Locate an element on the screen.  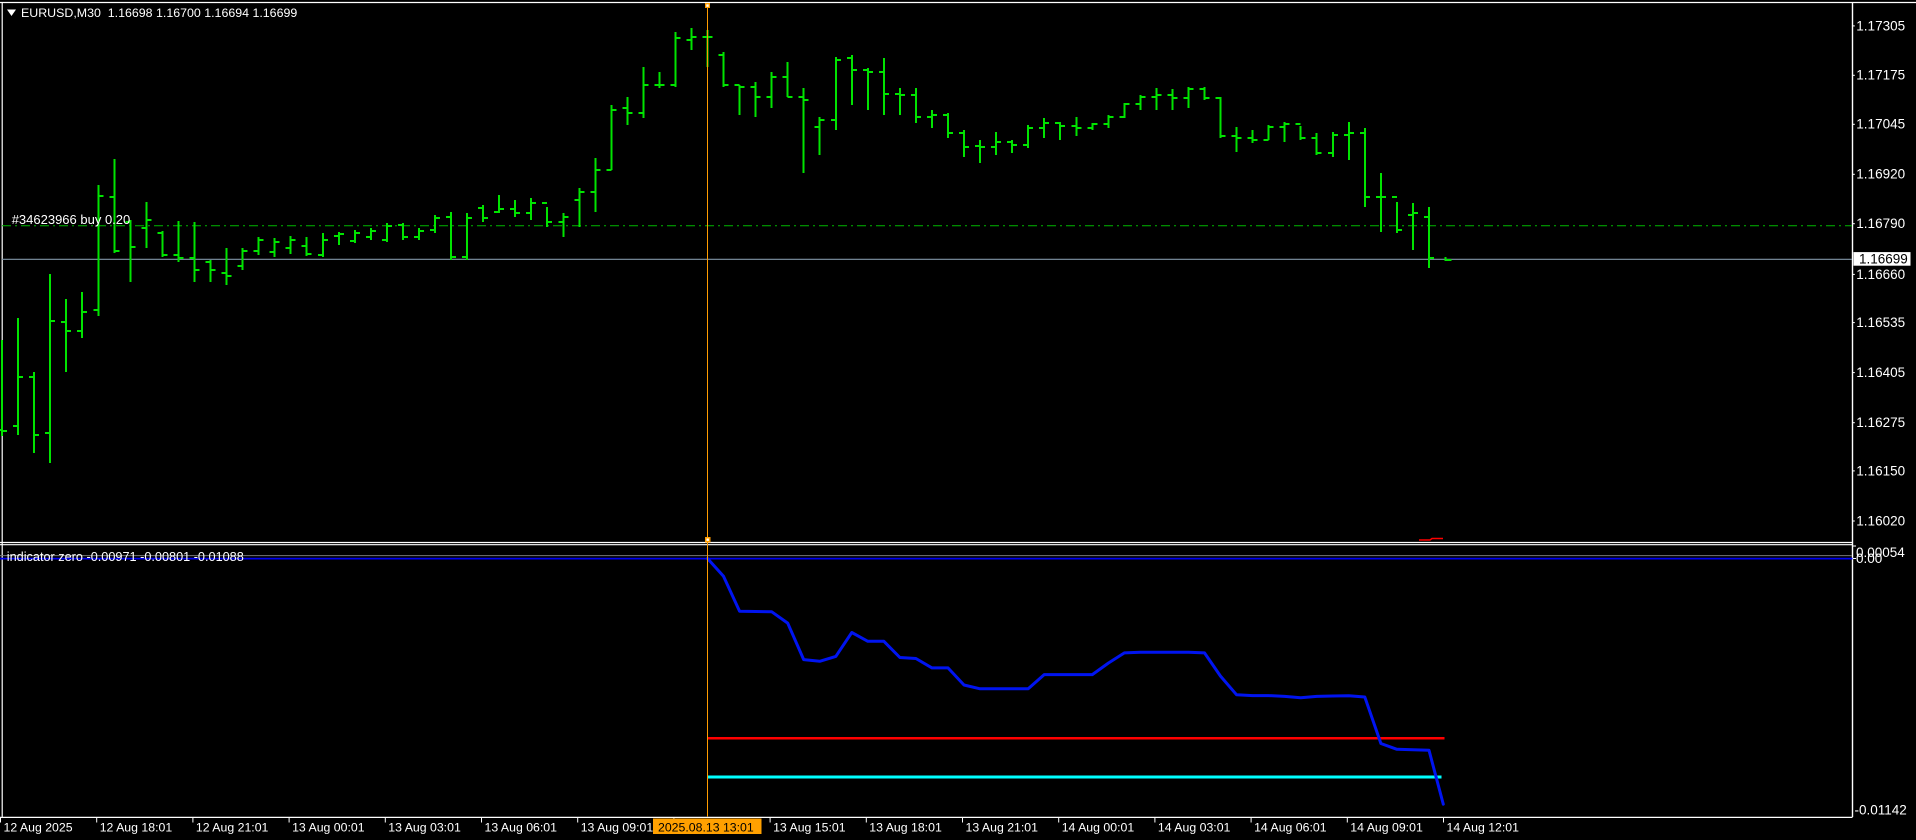
svg-text: #34623966 buy 0.20 is located at coordinates (71, 219).